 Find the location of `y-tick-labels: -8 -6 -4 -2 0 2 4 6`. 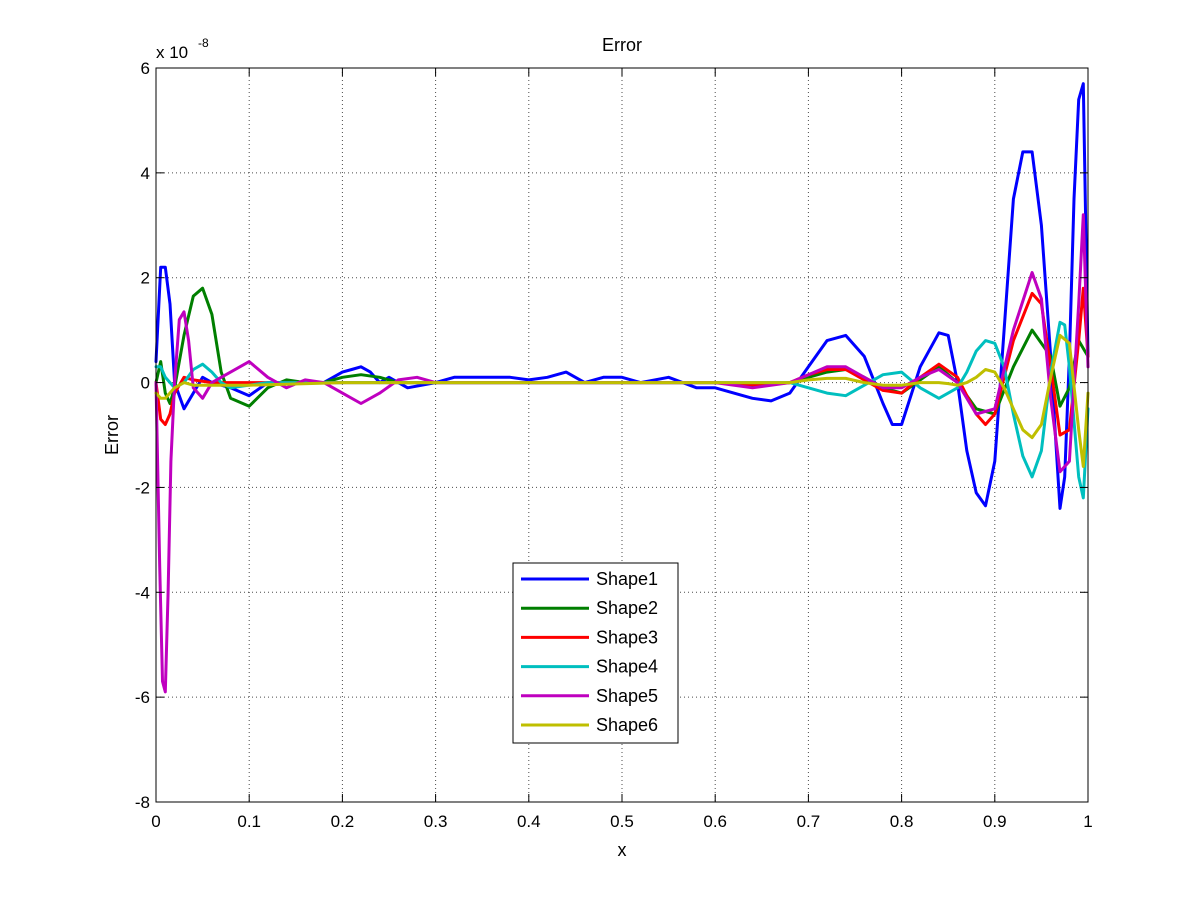

y-tick-labels: -8 -6 -4 -2 0 2 4 6 is located at coordinates (142, 435).